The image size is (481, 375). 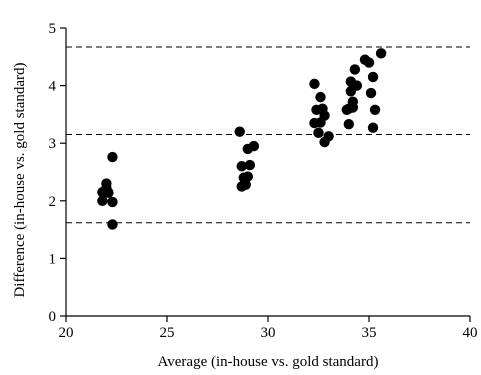 I want to click on x-tick-label-2: 30, so click(x=268, y=333).